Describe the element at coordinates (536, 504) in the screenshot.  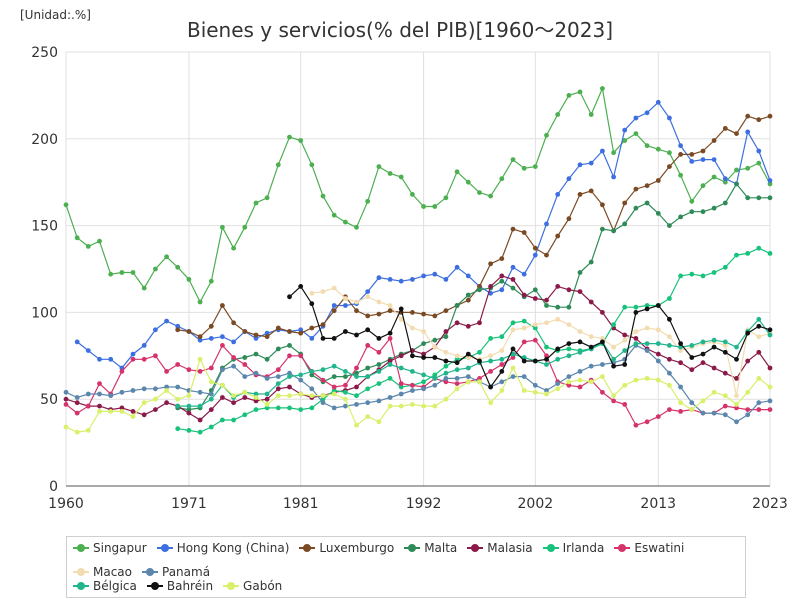
I see `x-tick-label: 2002` at that location.